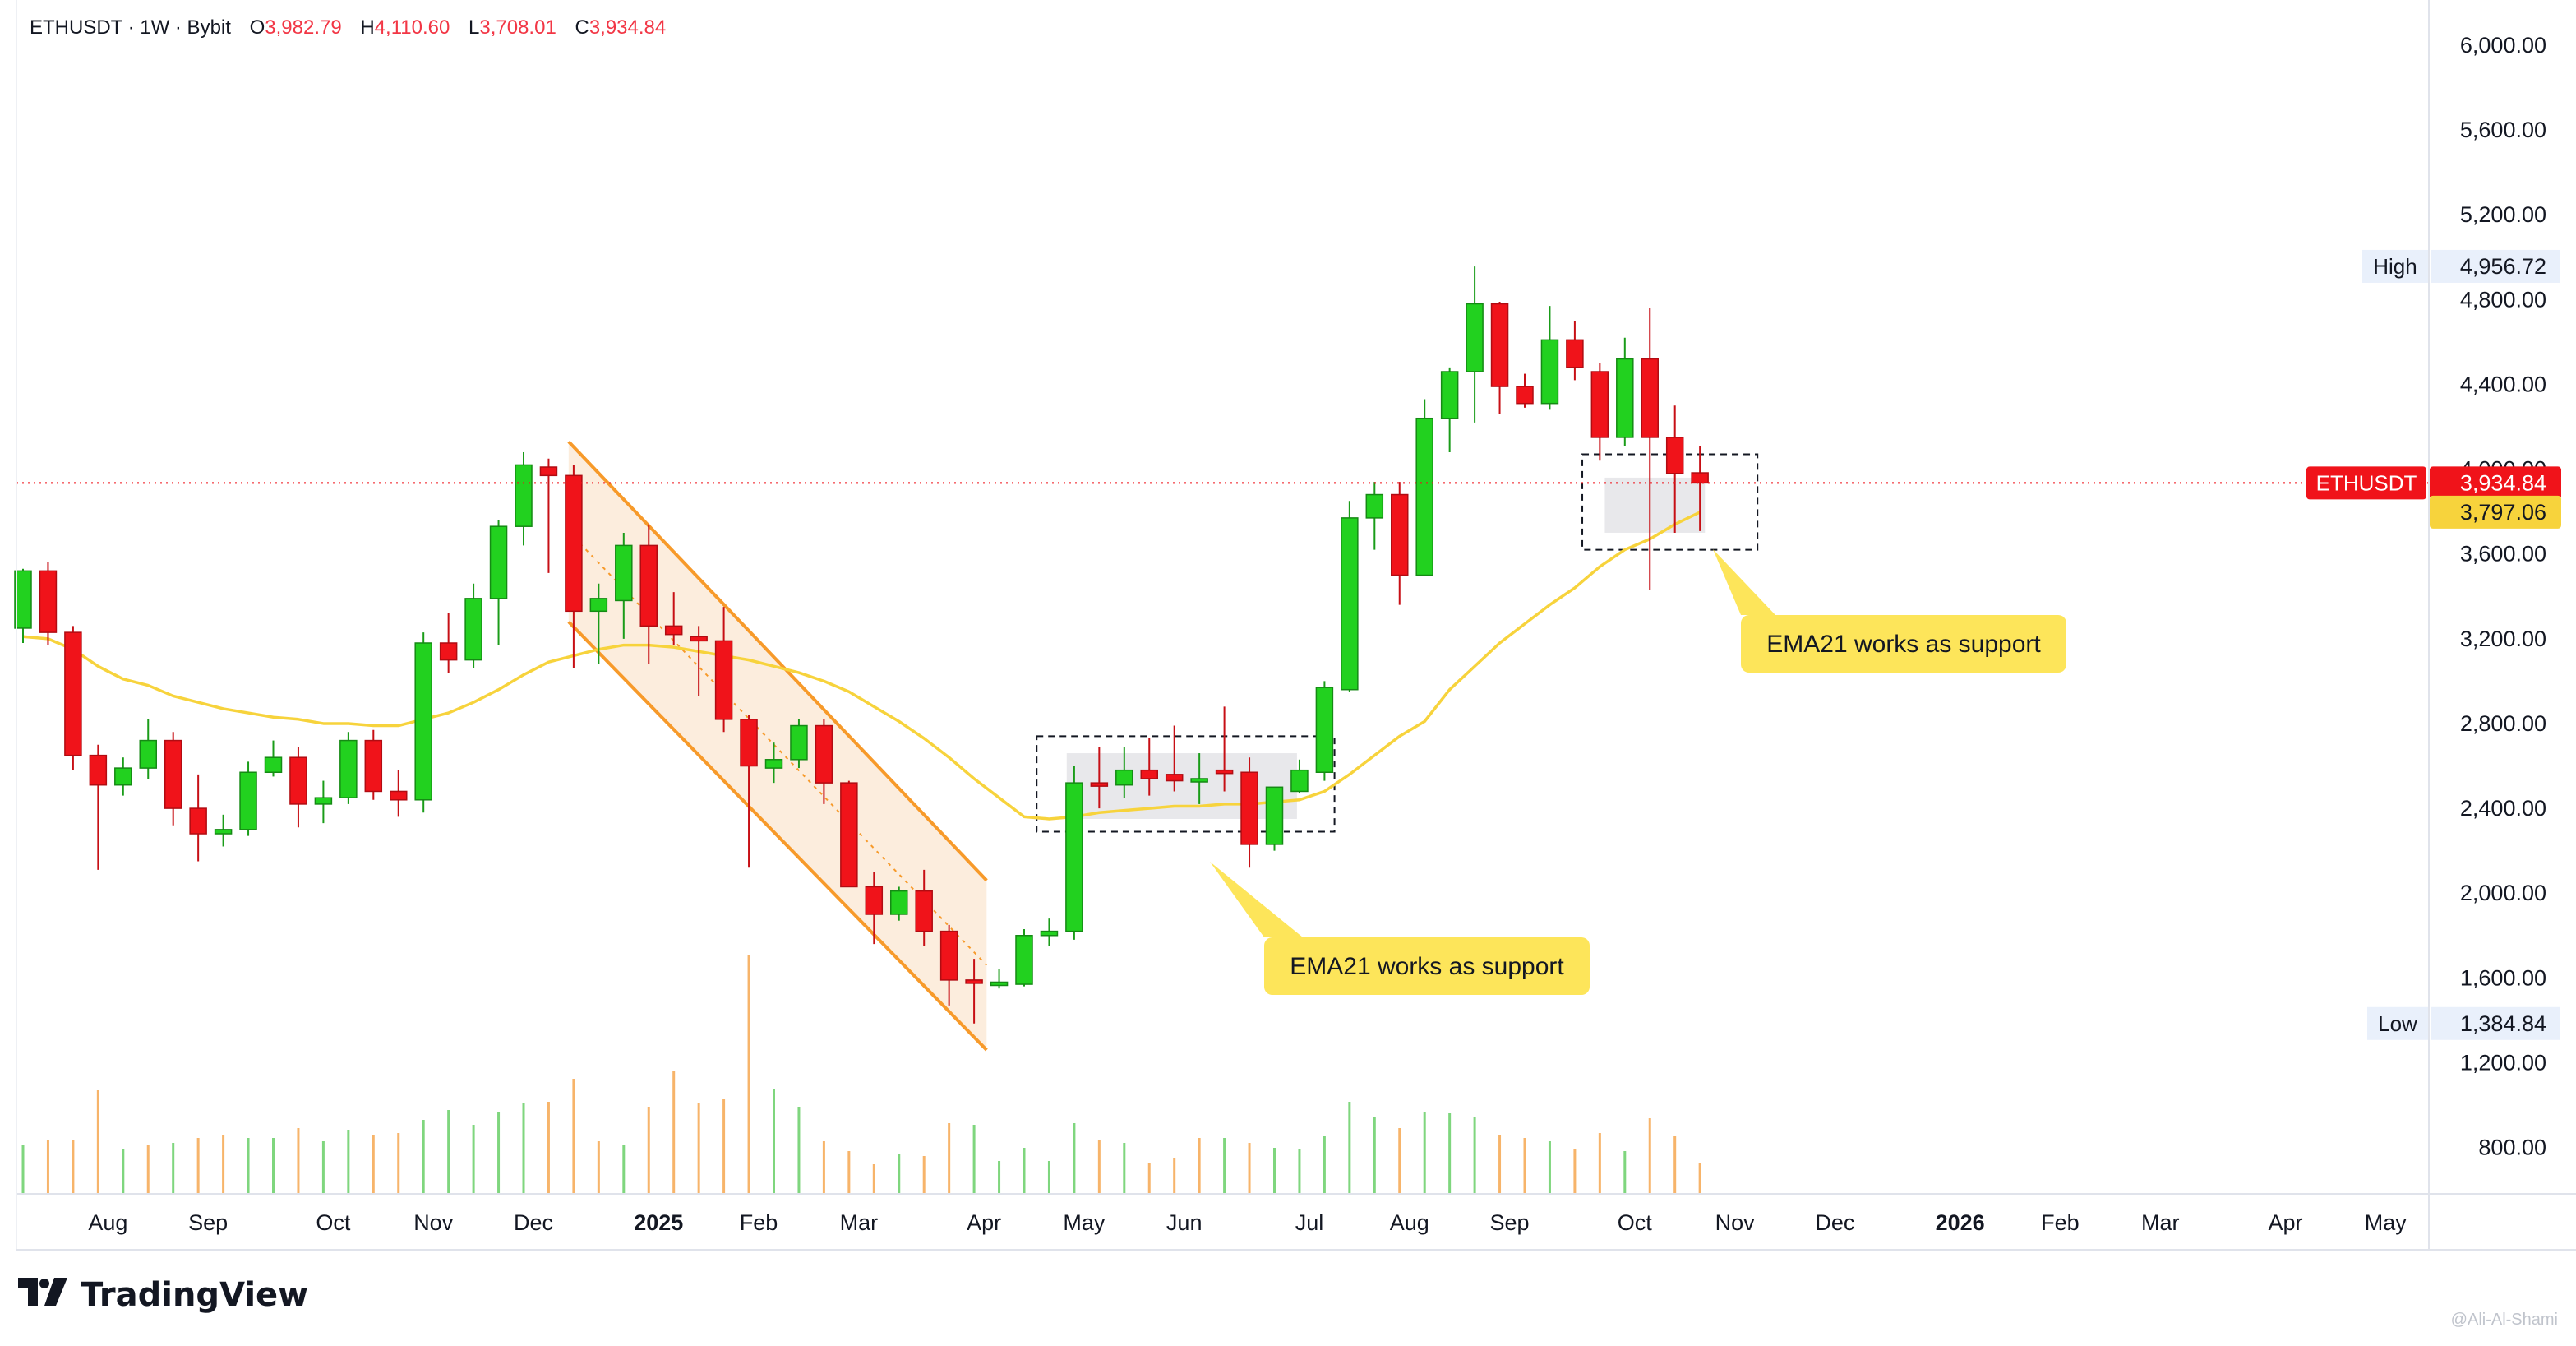  Describe the element at coordinates (208, 1222) in the screenshot. I see `x-tick-label: Sep` at that location.